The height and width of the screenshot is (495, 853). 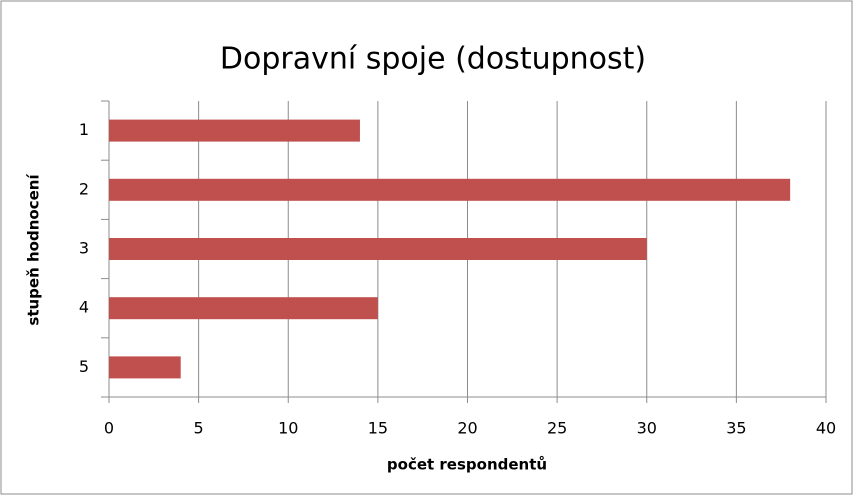 What do you see at coordinates (34, 250) in the screenshot?
I see `y-axis-label: stupeň hodnocení` at bounding box center [34, 250].